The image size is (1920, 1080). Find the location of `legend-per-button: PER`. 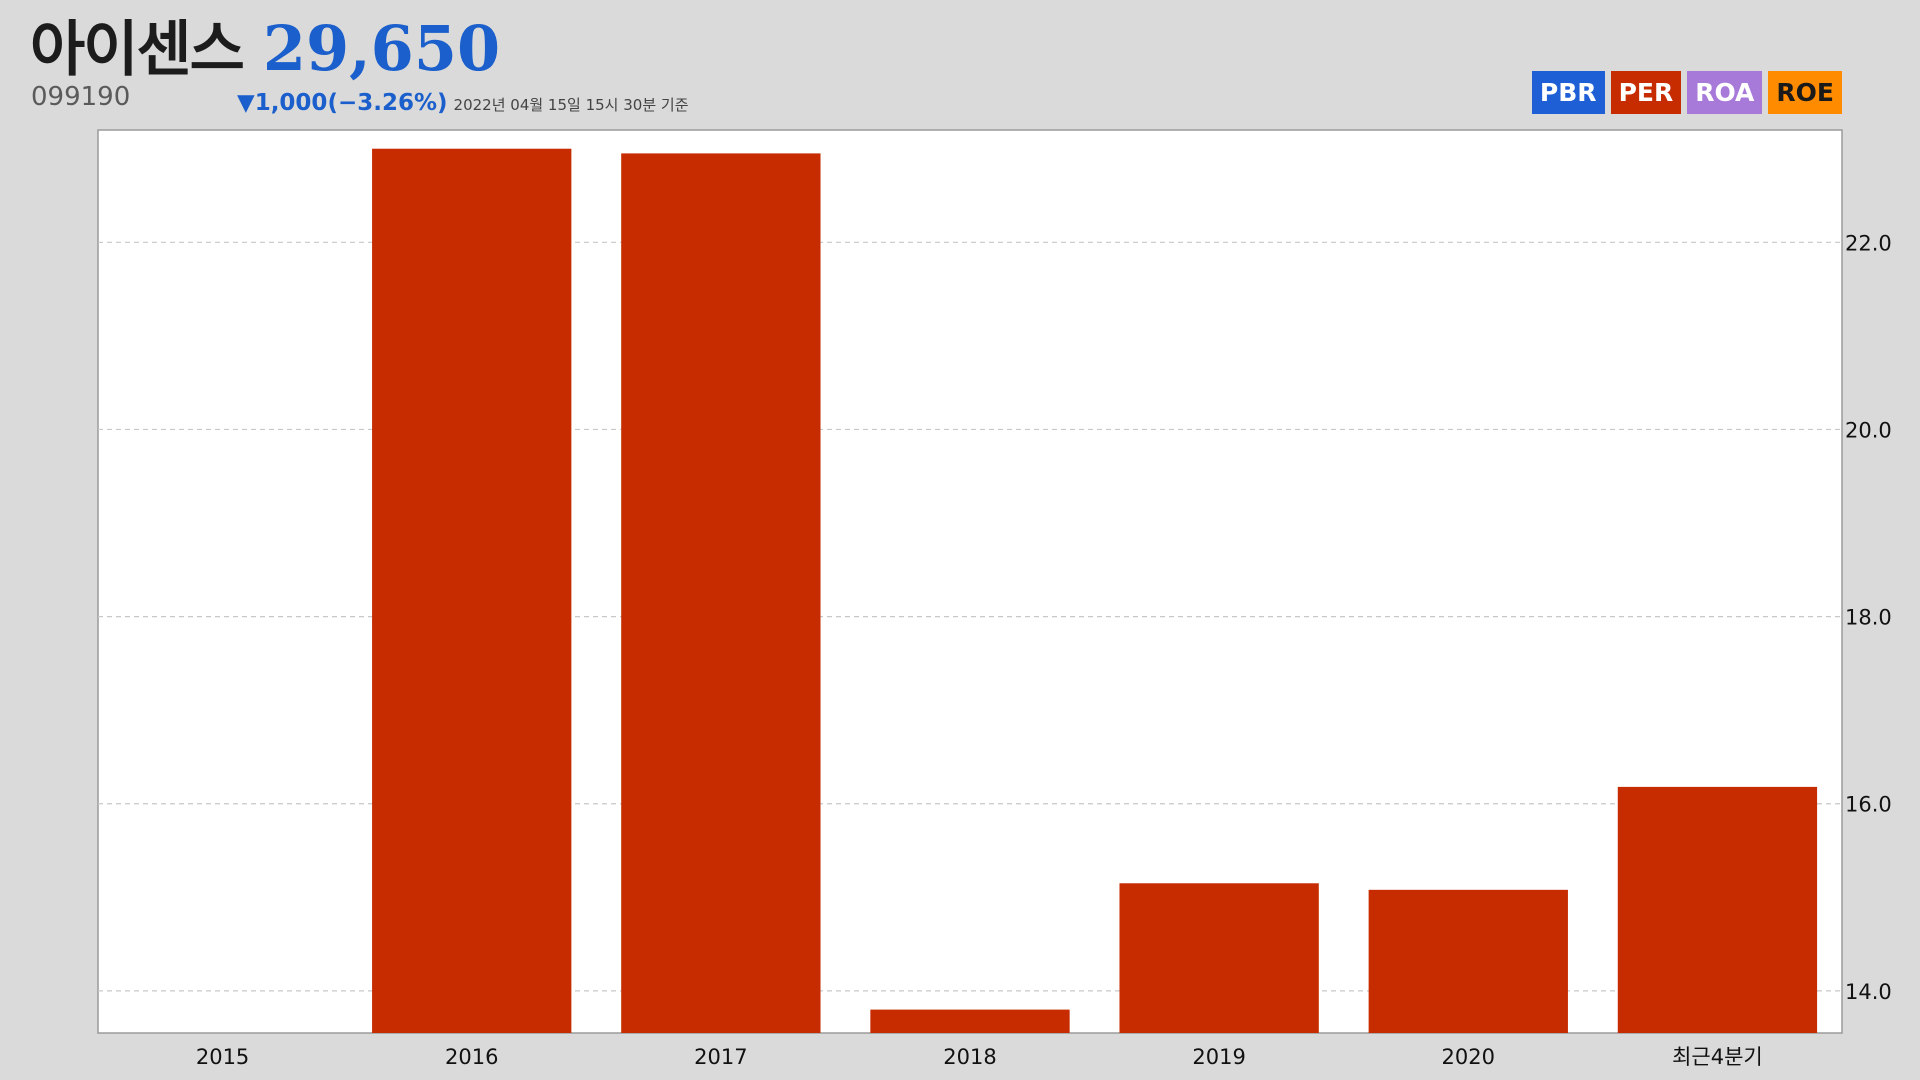

legend-per-button: PER is located at coordinates (1646, 92).